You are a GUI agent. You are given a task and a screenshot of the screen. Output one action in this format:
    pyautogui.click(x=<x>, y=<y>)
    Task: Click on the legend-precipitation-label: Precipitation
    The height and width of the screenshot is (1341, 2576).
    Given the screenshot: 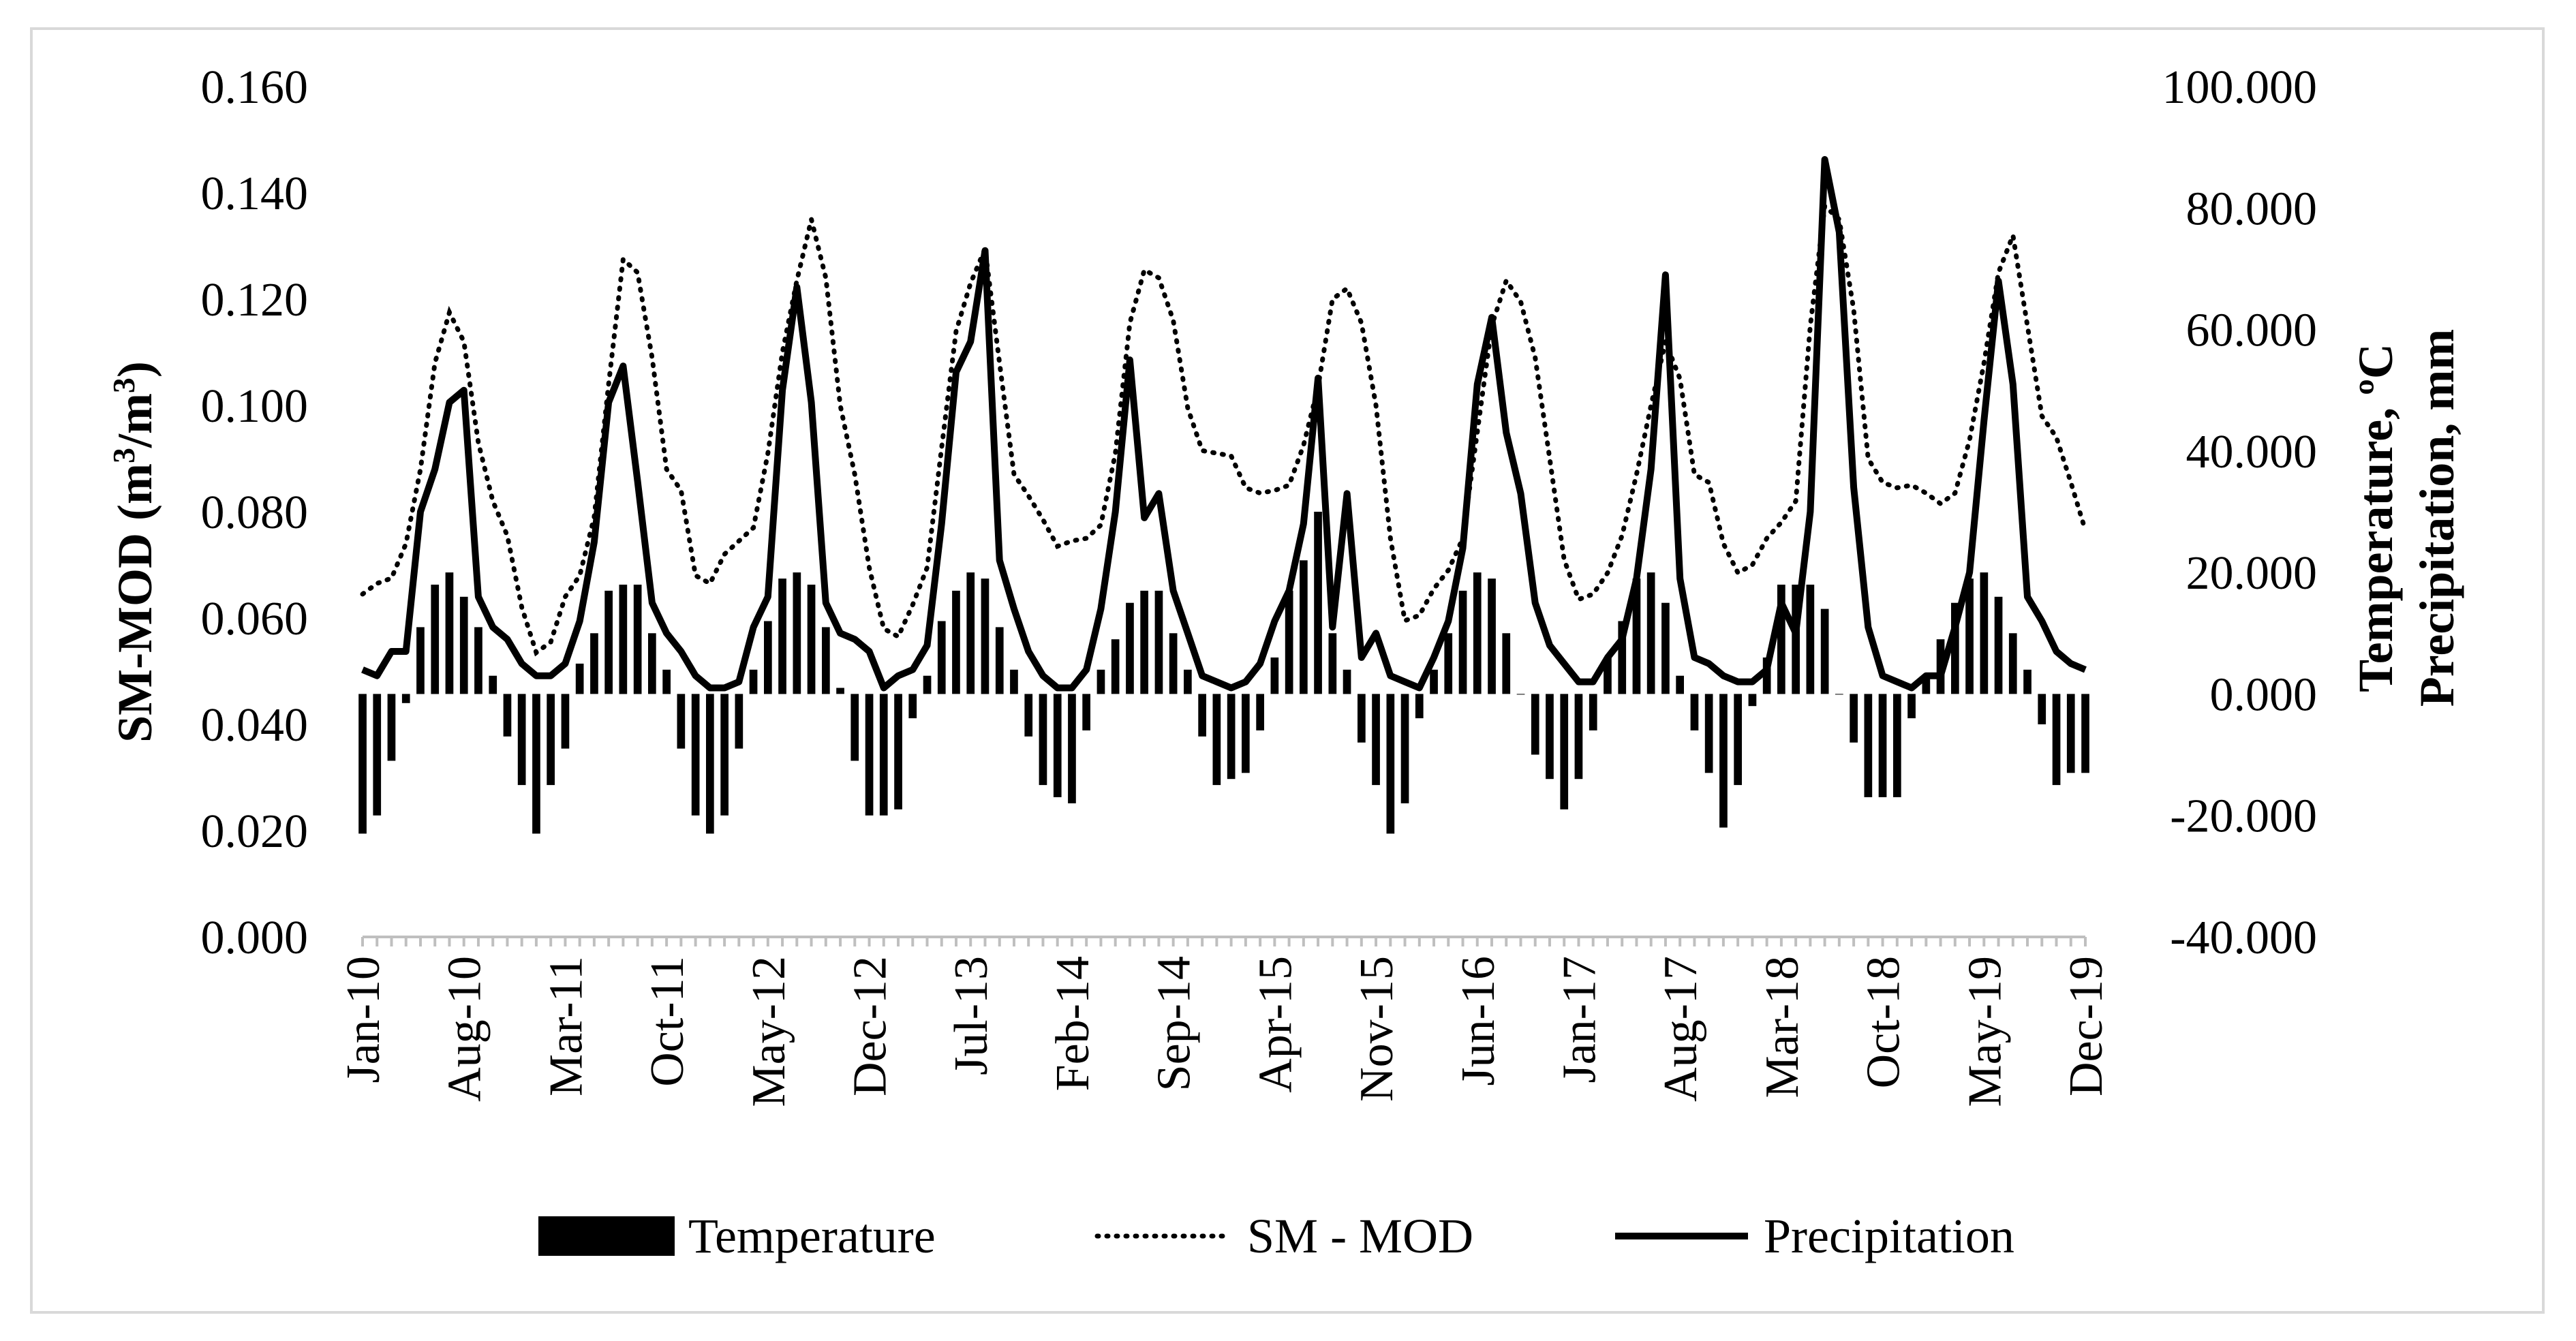 What is the action you would take?
    pyautogui.click(x=1889, y=1236)
    